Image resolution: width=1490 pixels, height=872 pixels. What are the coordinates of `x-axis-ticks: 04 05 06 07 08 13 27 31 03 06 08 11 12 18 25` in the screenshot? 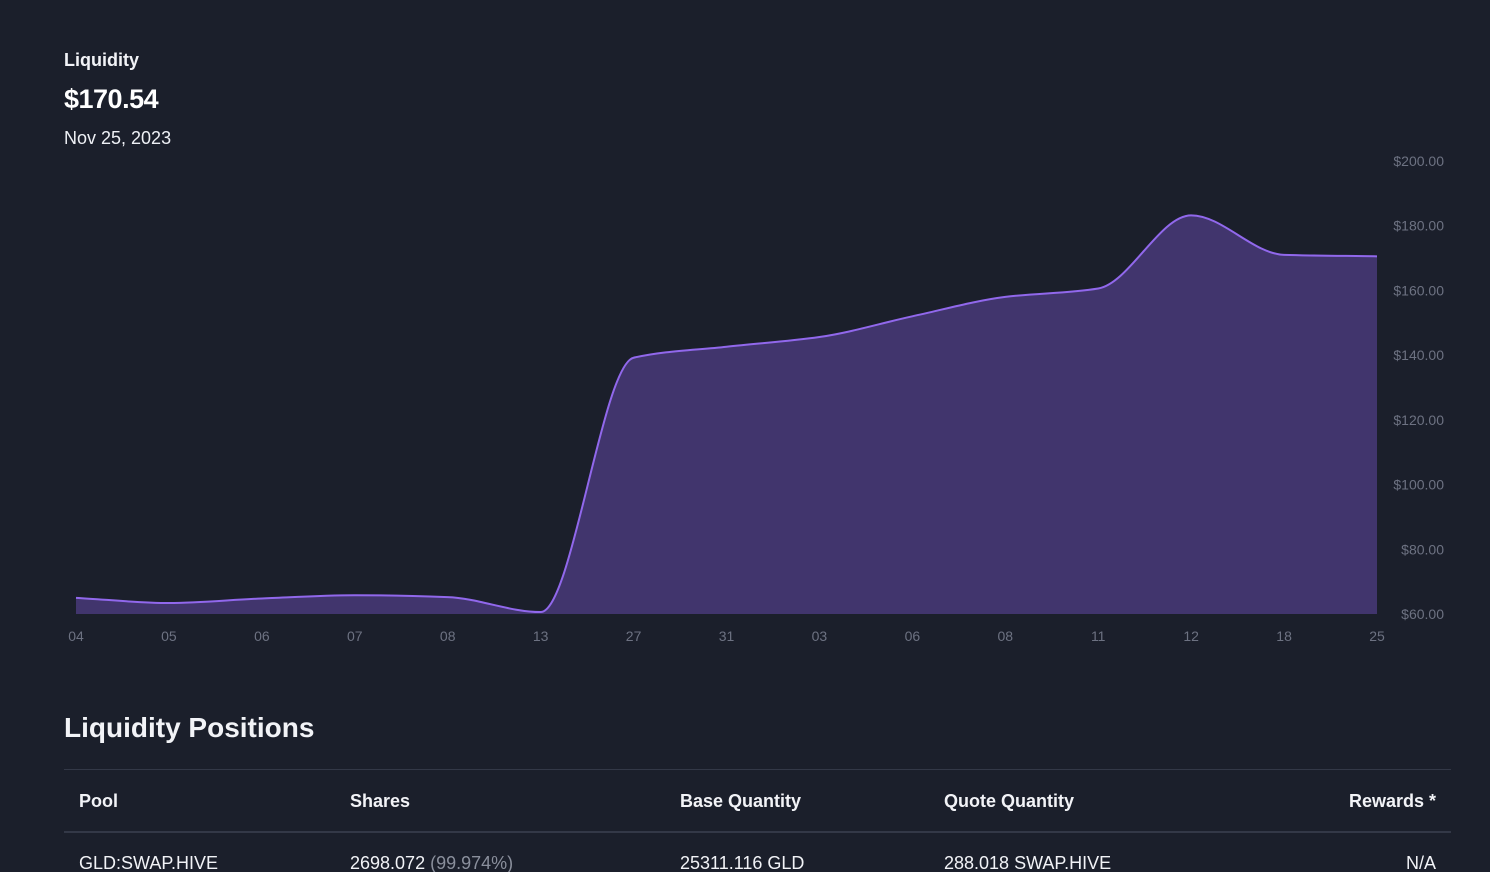 It's located at (726, 636).